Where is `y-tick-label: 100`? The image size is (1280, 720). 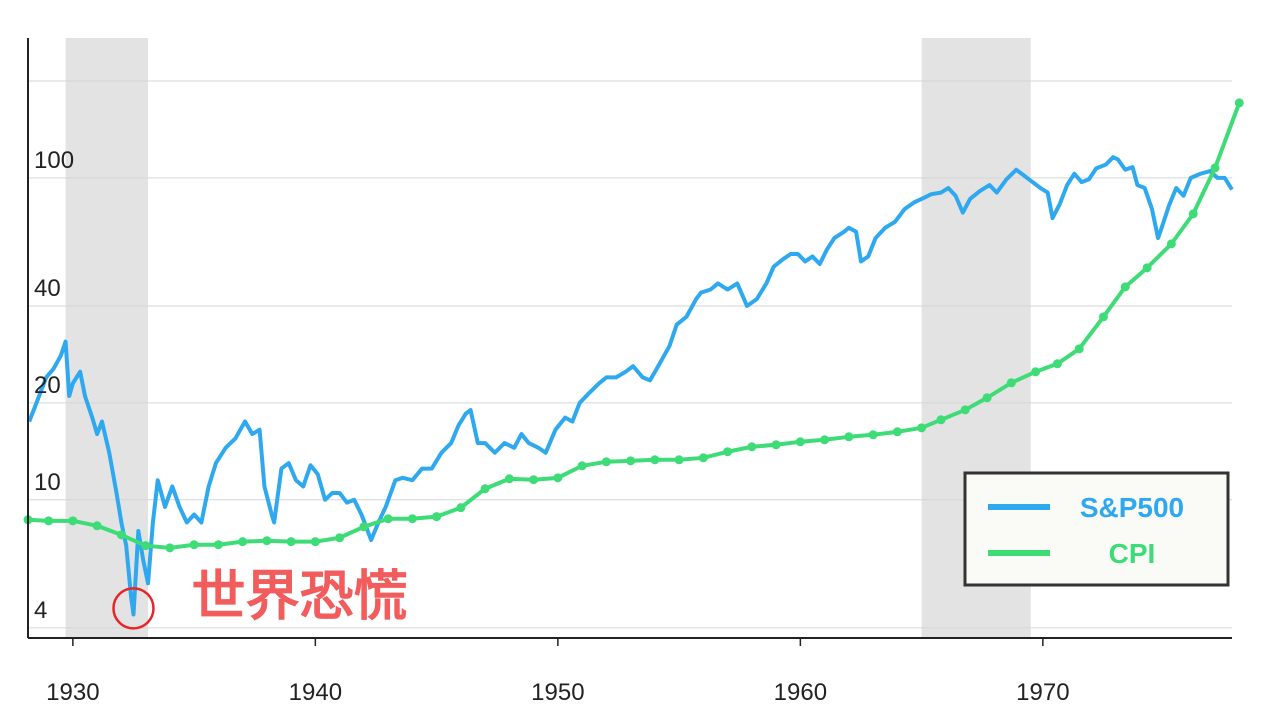 y-tick-label: 100 is located at coordinates (54, 160).